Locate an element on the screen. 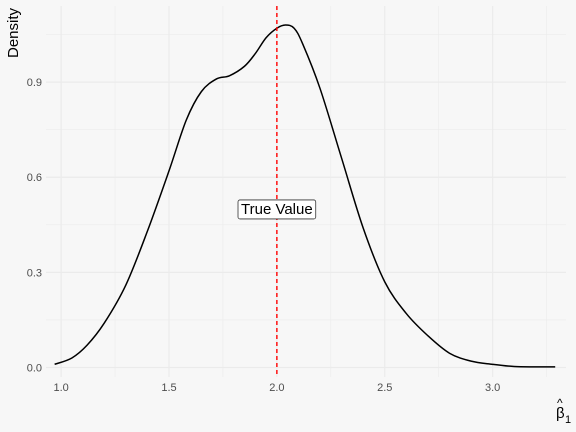 The height and width of the screenshot is (432, 576). y-tick-label: 0.9 is located at coordinates (34, 83).